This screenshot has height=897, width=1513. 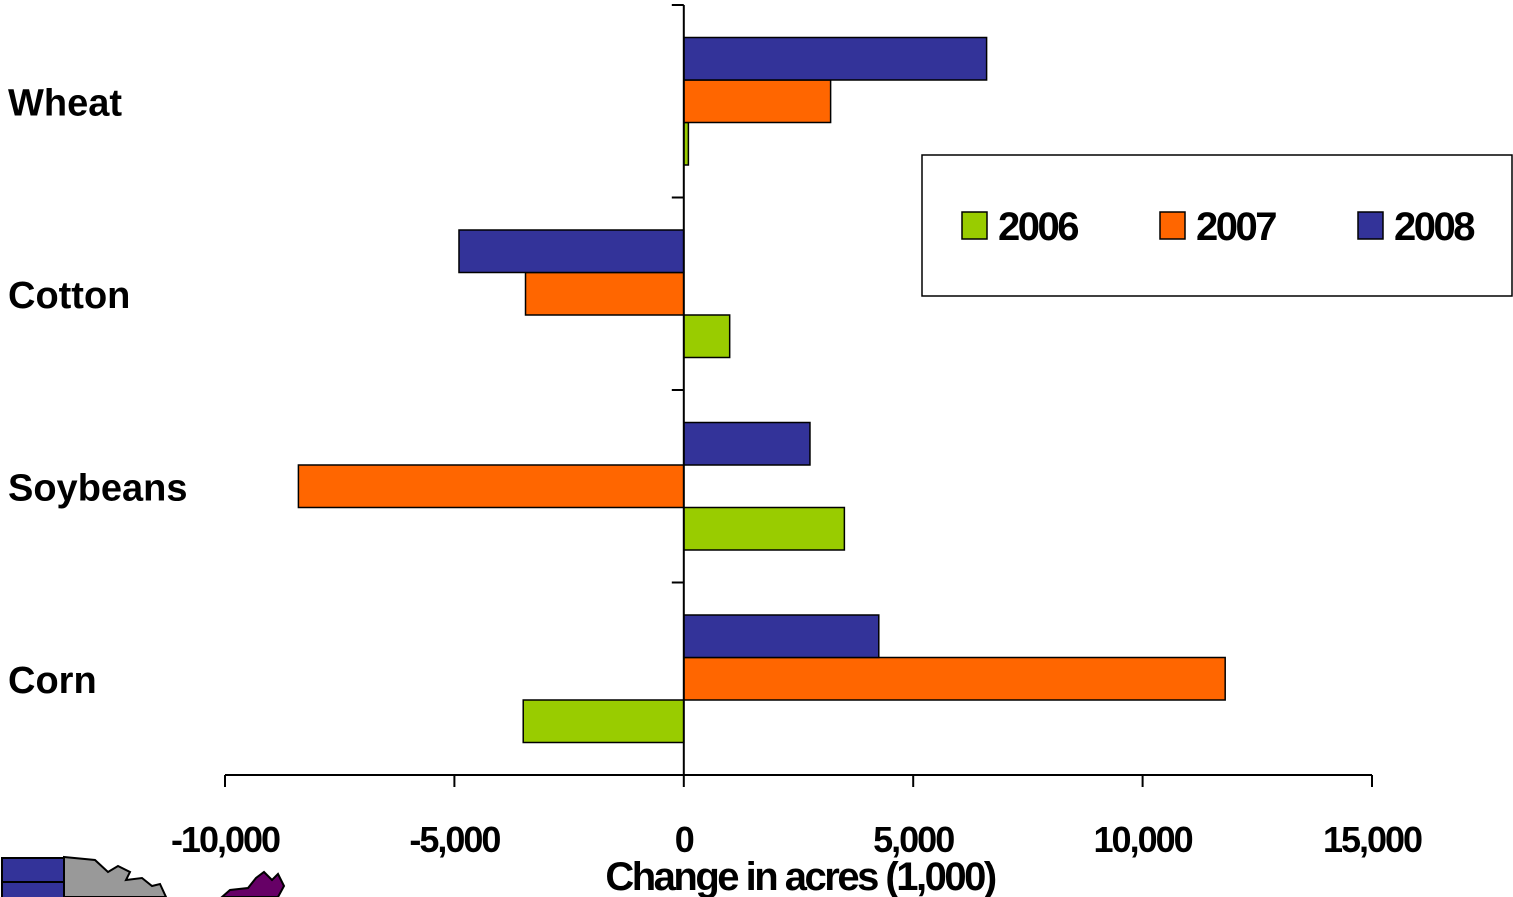 What do you see at coordinates (1236, 227) in the screenshot?
I see `legend-label-2007: 2007` at bounding box center [1236, 227].